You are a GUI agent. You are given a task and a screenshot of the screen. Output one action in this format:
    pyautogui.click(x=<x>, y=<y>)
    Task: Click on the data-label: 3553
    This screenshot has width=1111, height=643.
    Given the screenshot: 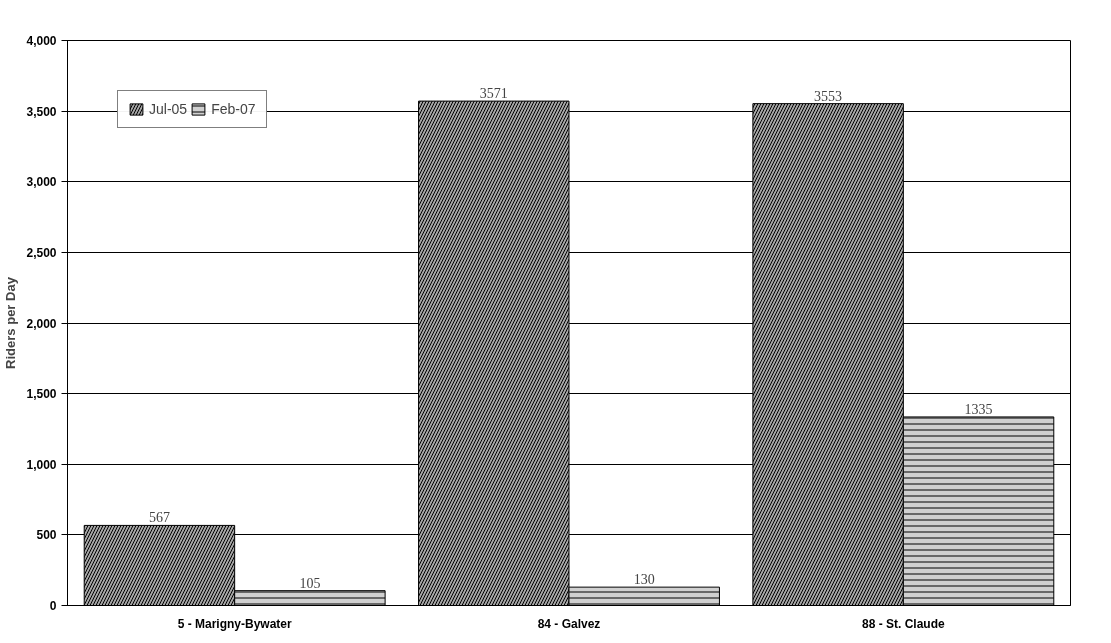 What is the action you would take?
    pyautogui.click(x=828, y=96)
    